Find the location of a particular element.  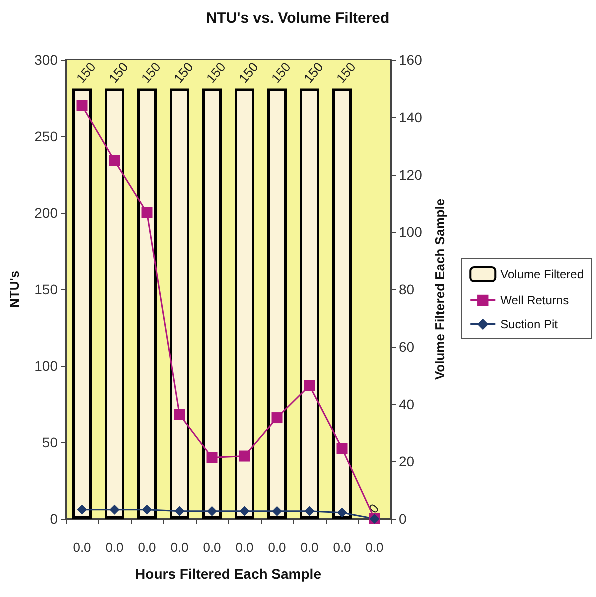

y2-axis-title: Volume Filtered Each Sample is located at coordinates (440, 289).